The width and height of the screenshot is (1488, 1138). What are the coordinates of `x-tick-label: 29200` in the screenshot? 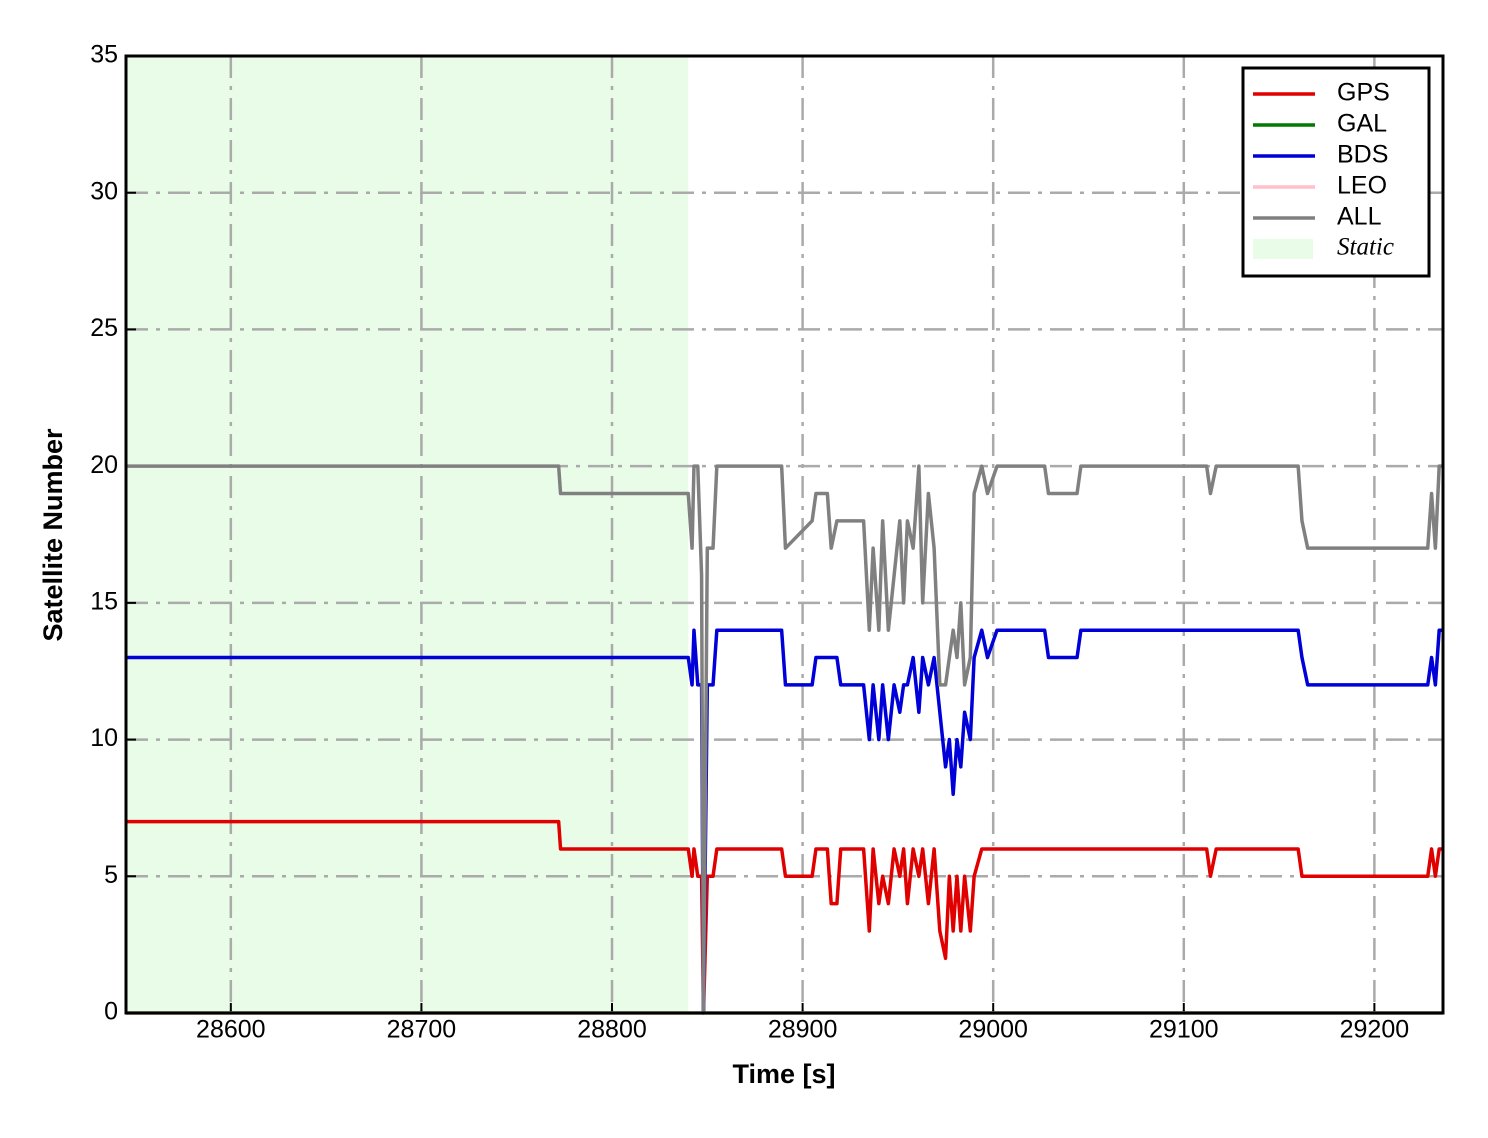 It's located at (1375, 1030).